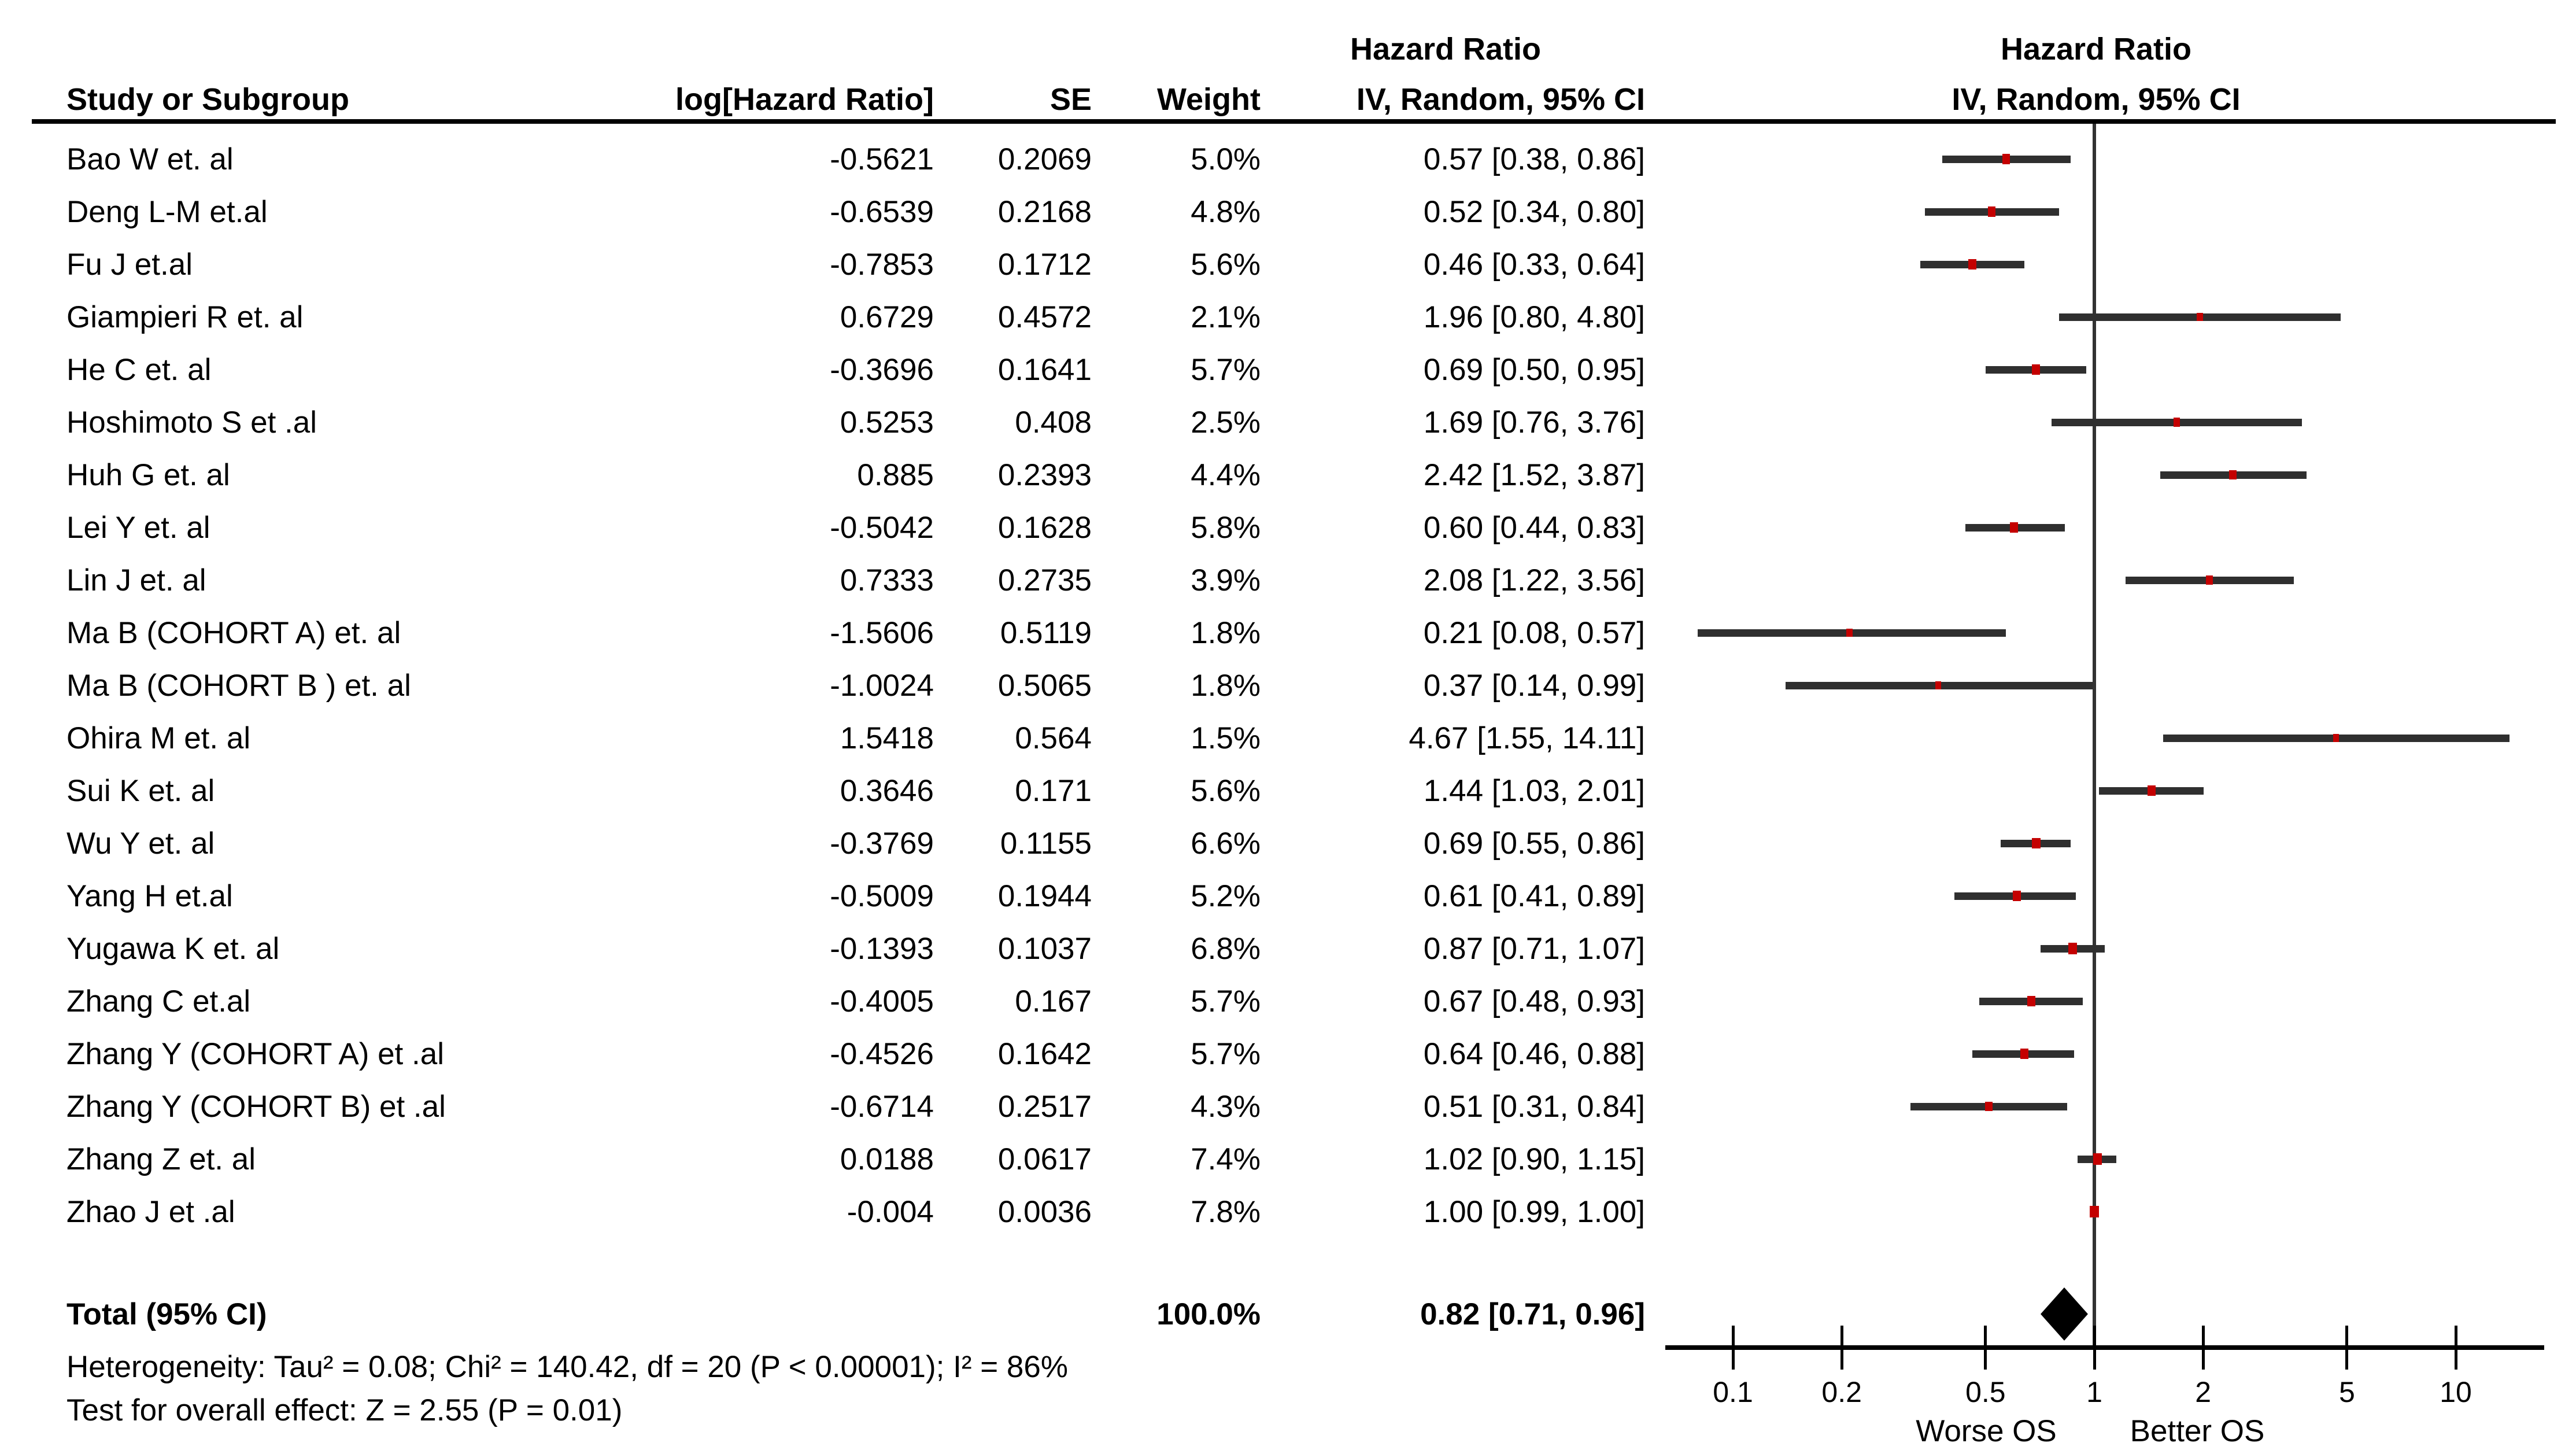 This screenshot has width=2576, height=1454. What do you see at coordinates (887, 790) in the screenshot?
I see `study-log-hr: 0.3646` at bounding box center [887, 790].